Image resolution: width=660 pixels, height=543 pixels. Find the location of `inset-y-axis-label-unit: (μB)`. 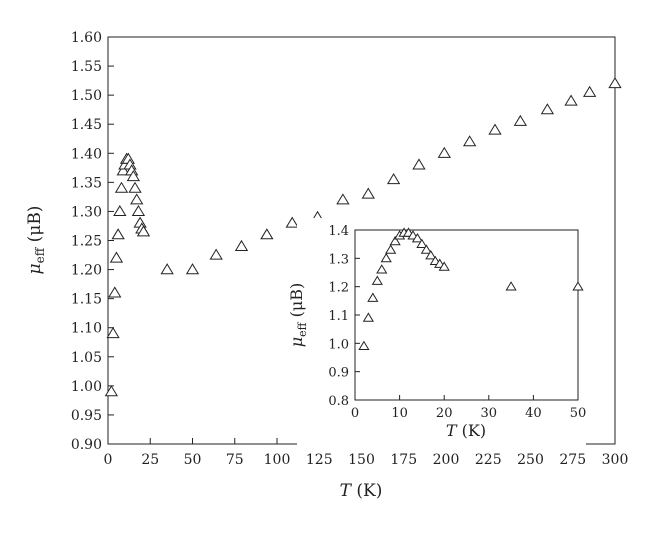

inset-y-axis-label-unit: (μB) is located at coordinates (296, 303).